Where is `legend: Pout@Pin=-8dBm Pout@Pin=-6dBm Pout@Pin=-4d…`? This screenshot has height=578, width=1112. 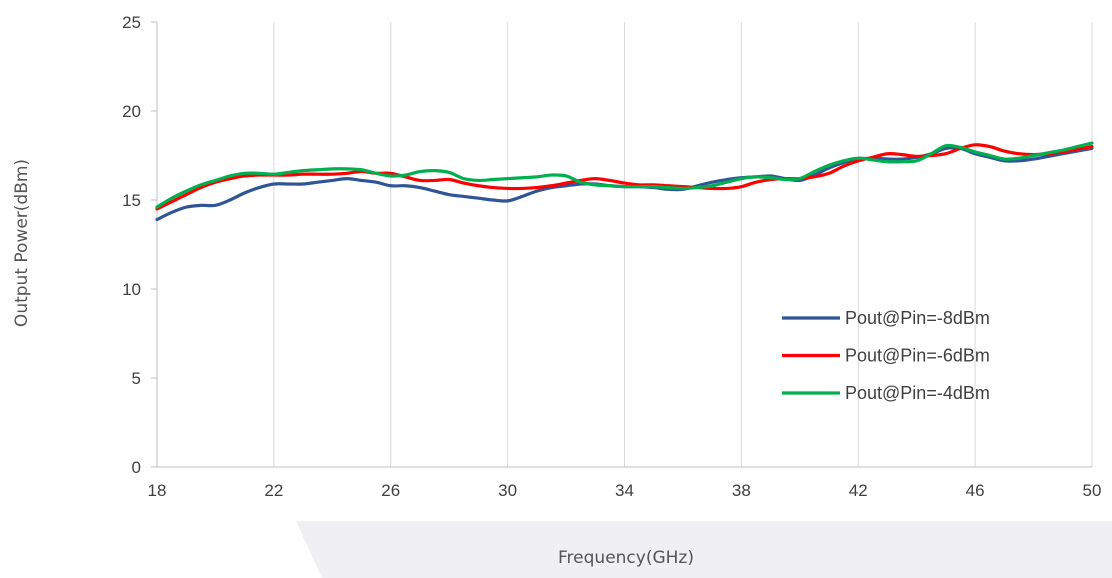
legend: Pout@Pin=-8dBm Pout@Pin=-6dBm Pout@Pin=-4d… is located at coordinates (886, 355).